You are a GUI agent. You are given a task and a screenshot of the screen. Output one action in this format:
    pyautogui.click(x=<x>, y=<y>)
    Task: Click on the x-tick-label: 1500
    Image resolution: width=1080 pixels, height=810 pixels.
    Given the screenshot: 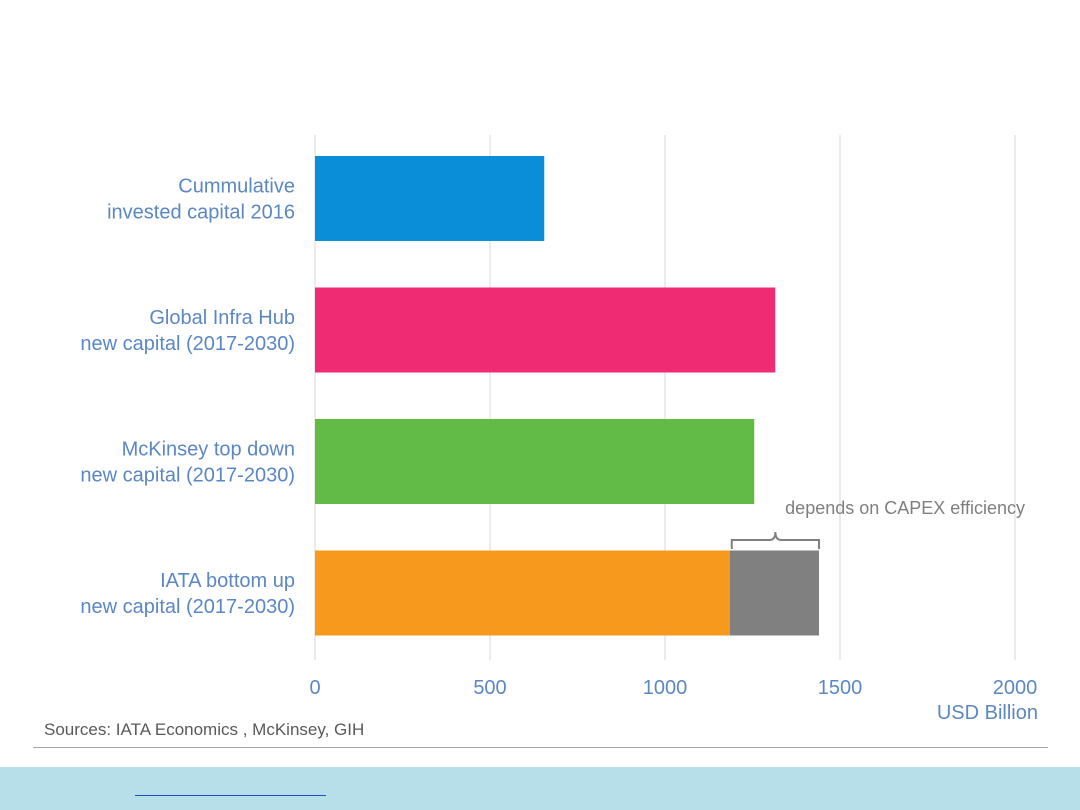 What is the action you would take?
    pyautogui.click(x=840, y=688)
    